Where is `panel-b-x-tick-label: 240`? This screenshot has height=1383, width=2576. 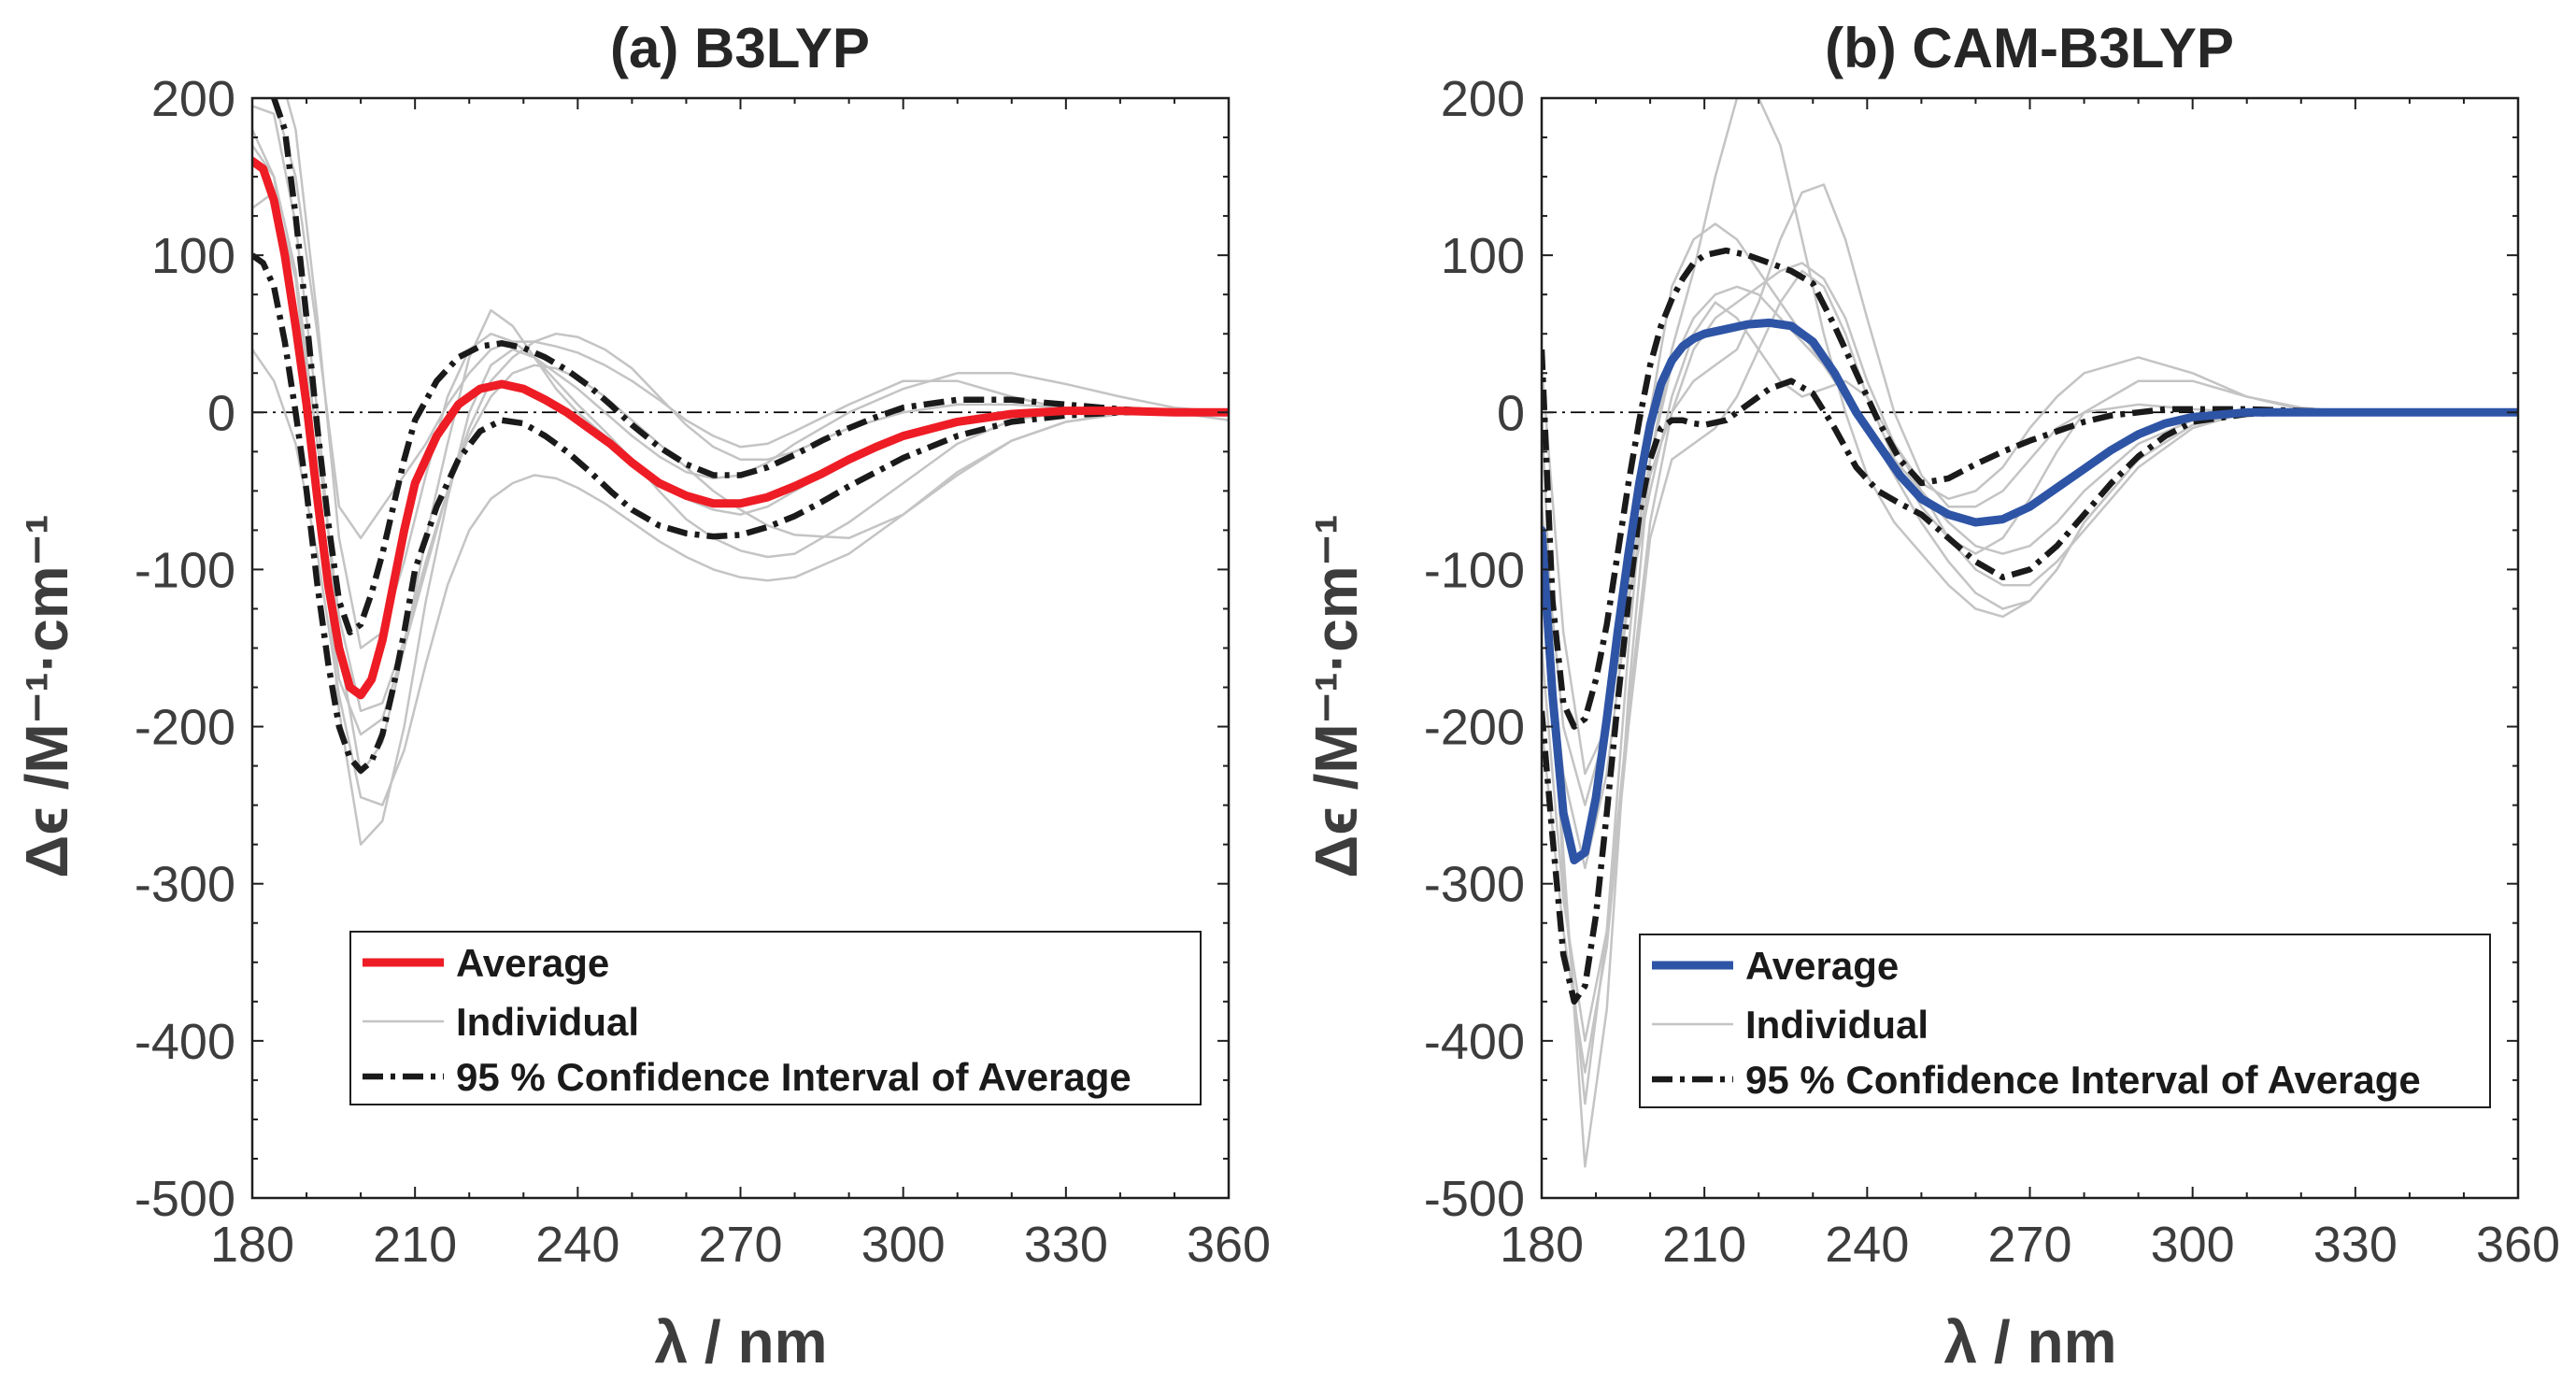
panel-b-x-tick-label: 240 is located at coordinates (1867, 1245).